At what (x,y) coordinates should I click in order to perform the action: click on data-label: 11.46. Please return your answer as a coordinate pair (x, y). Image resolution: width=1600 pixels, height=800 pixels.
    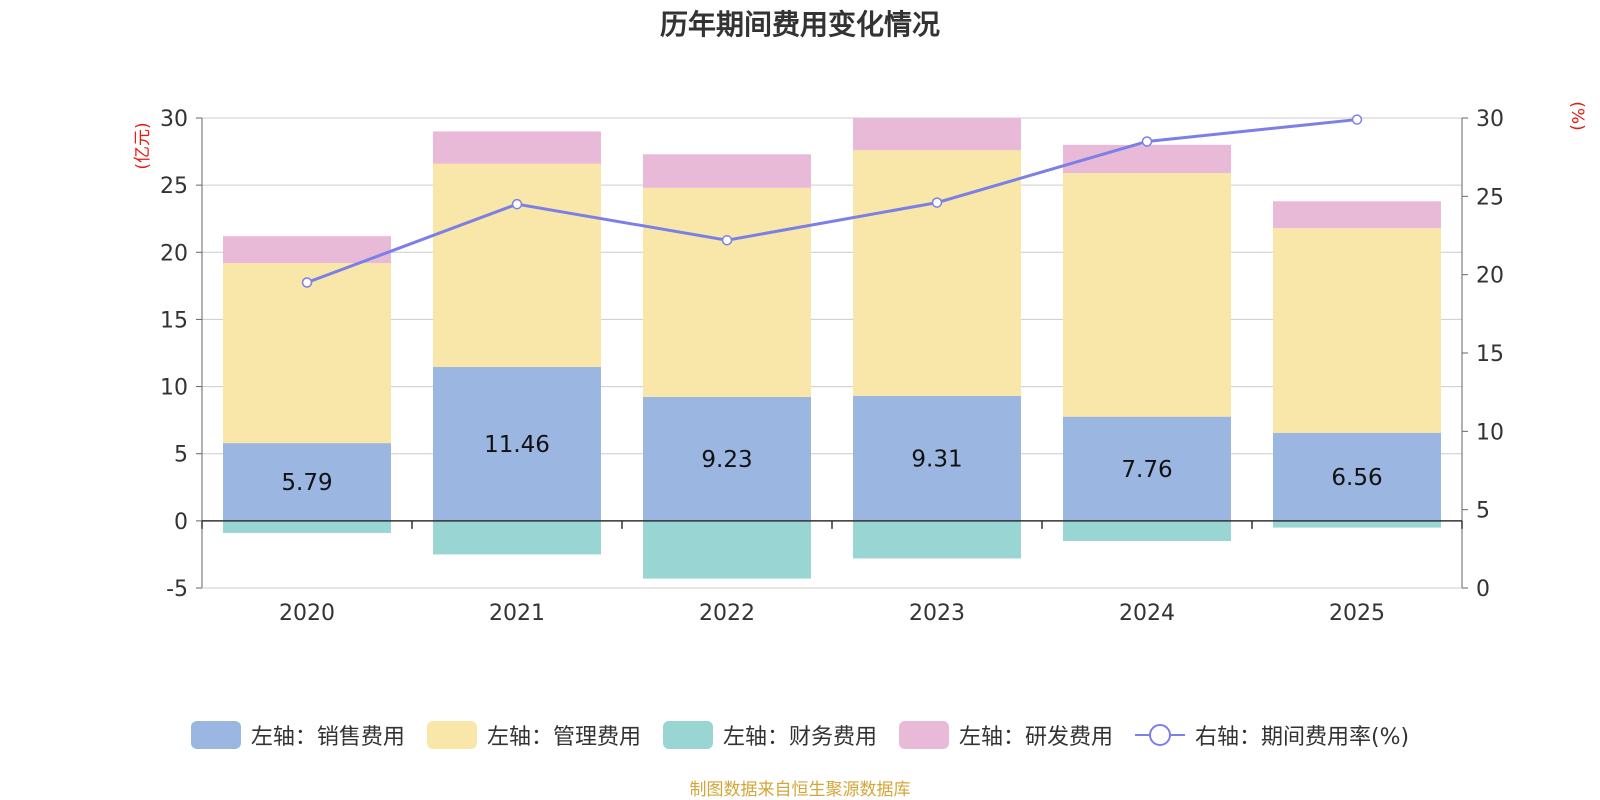
    Looking at the image, I should click on (517, 445).